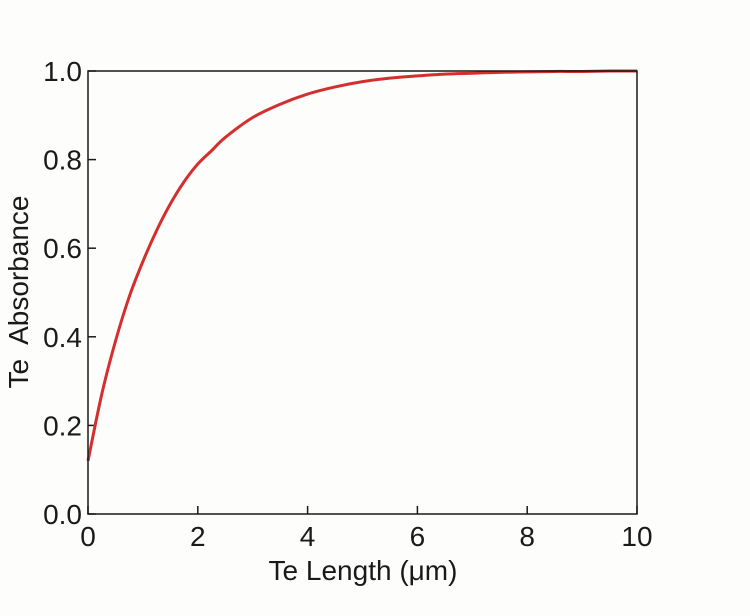 Image resolution: width=750 pixels, height=616 pixels. Describe the element at coordinates (62, 337) in the screenshot. I see `y-tick-label: 0.4` at that location.